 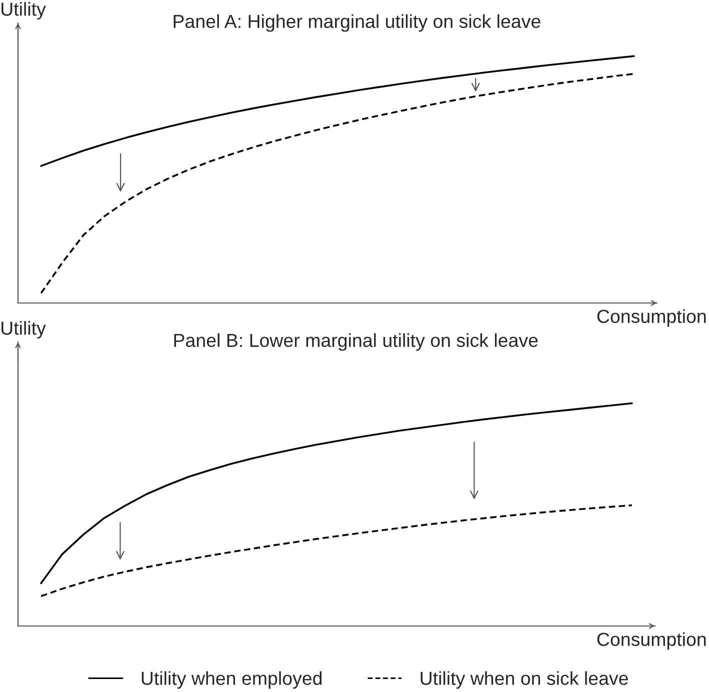 What do you see at coordinates (356, 342) in the screenshot?
I see `chart-title: Panel B: Lower marginal utility on sick leave` at bounding box center [356, 342].